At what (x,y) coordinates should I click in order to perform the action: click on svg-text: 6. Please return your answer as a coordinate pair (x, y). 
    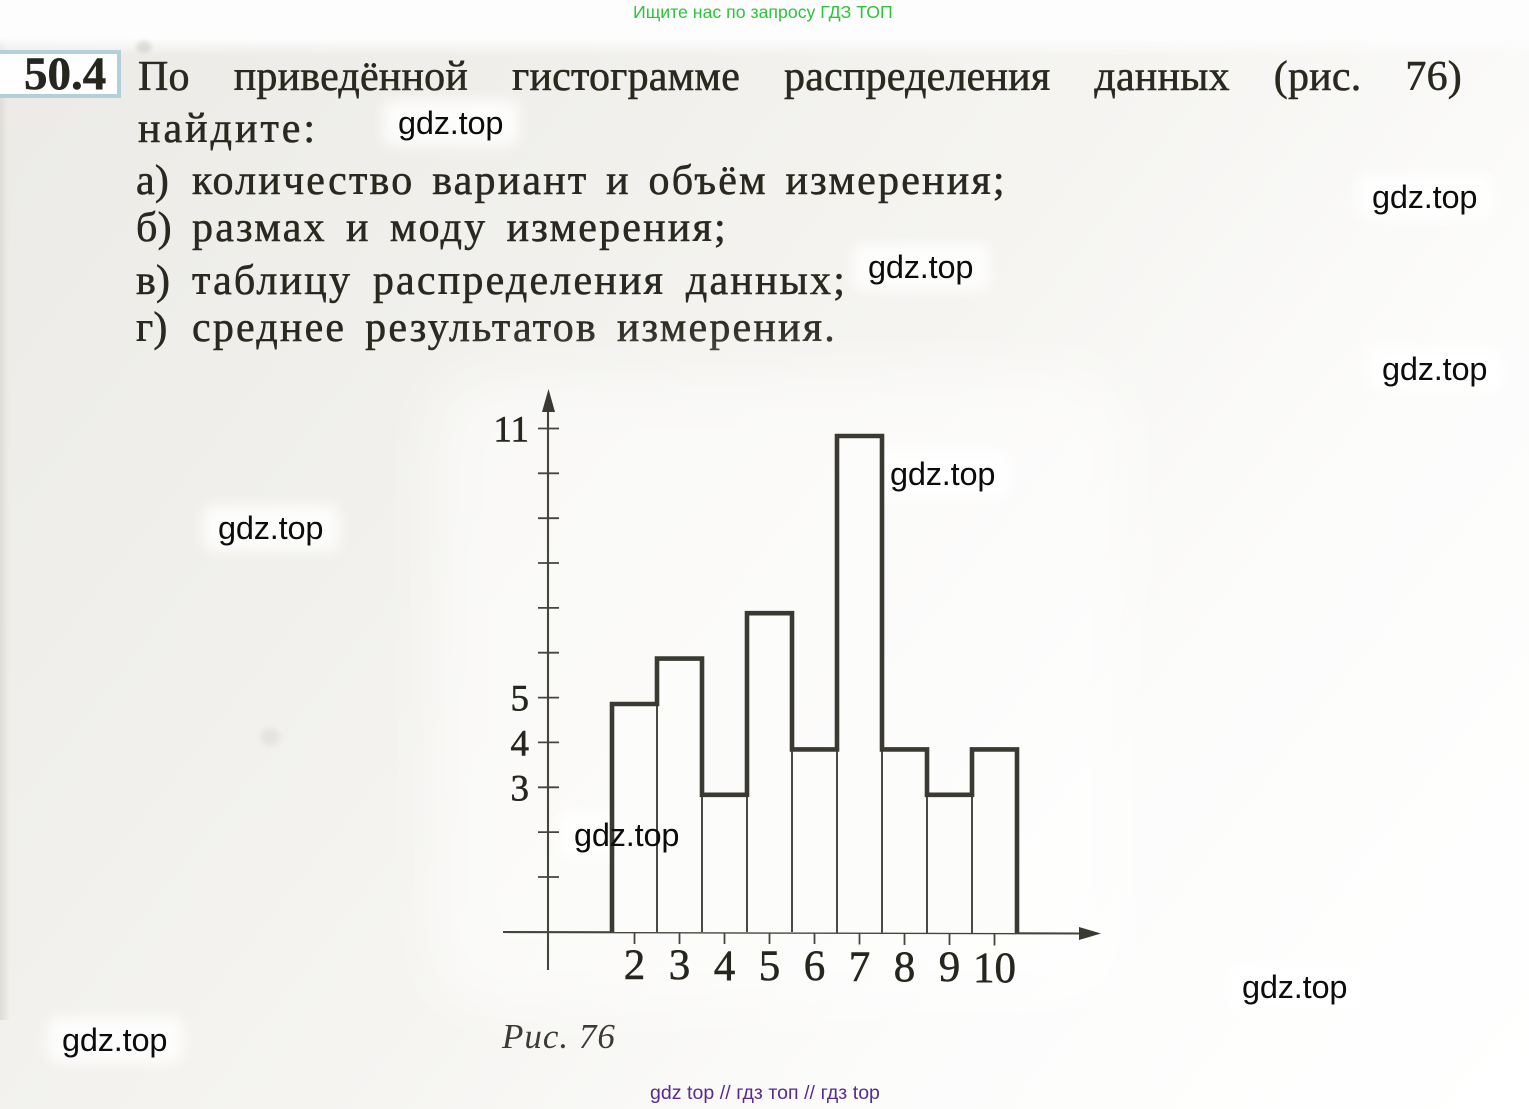
    Looking at the image, I should click on (815, 966).